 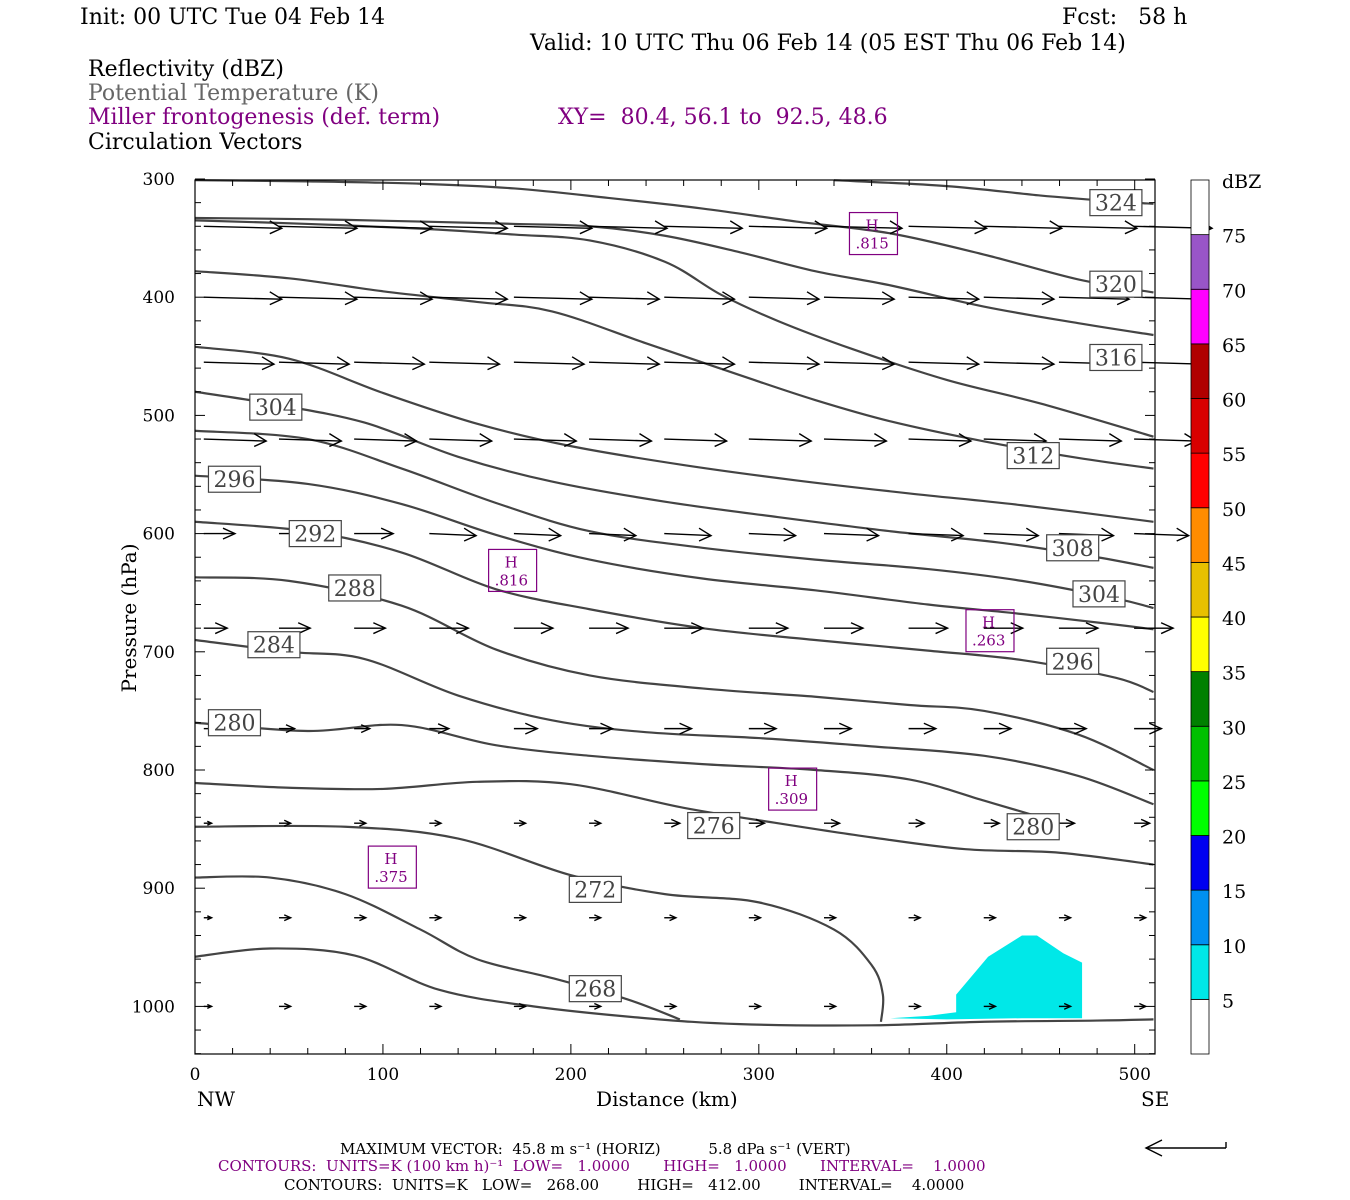 I want to click on y-tick-label: 700, so click(x=159, y=653).